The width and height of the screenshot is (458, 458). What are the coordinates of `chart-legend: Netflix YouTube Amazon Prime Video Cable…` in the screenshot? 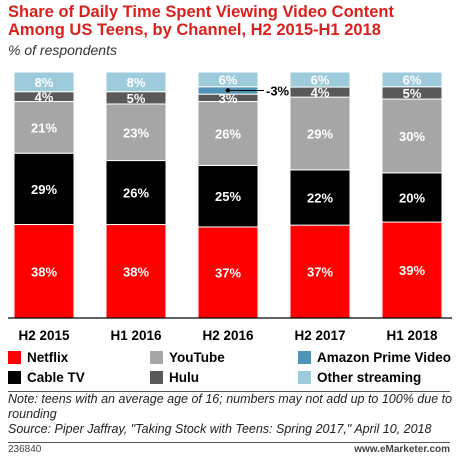 It's located at (232, 368).